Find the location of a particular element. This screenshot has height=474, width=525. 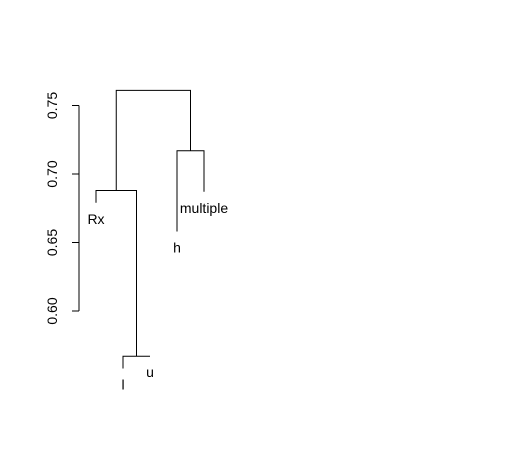

leaf-label: multiple is located at coordinates (204, 208).